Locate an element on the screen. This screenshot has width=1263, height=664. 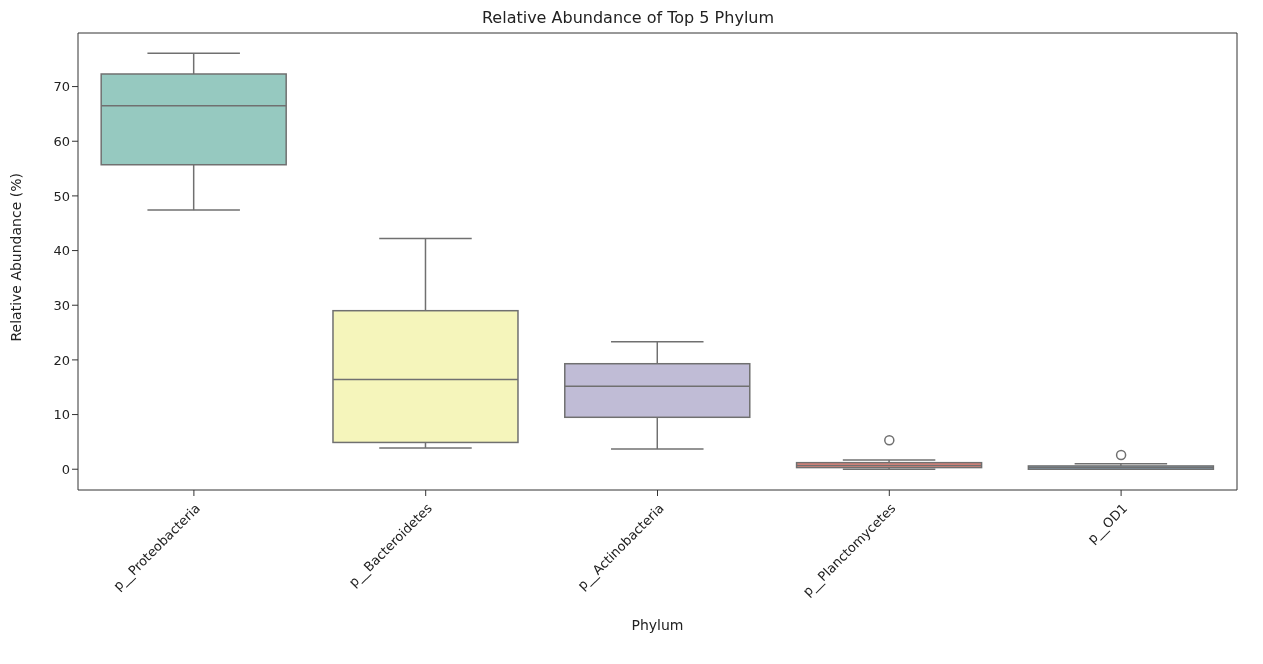
y-tick-label: 70 is located at coordinates (61, 87).